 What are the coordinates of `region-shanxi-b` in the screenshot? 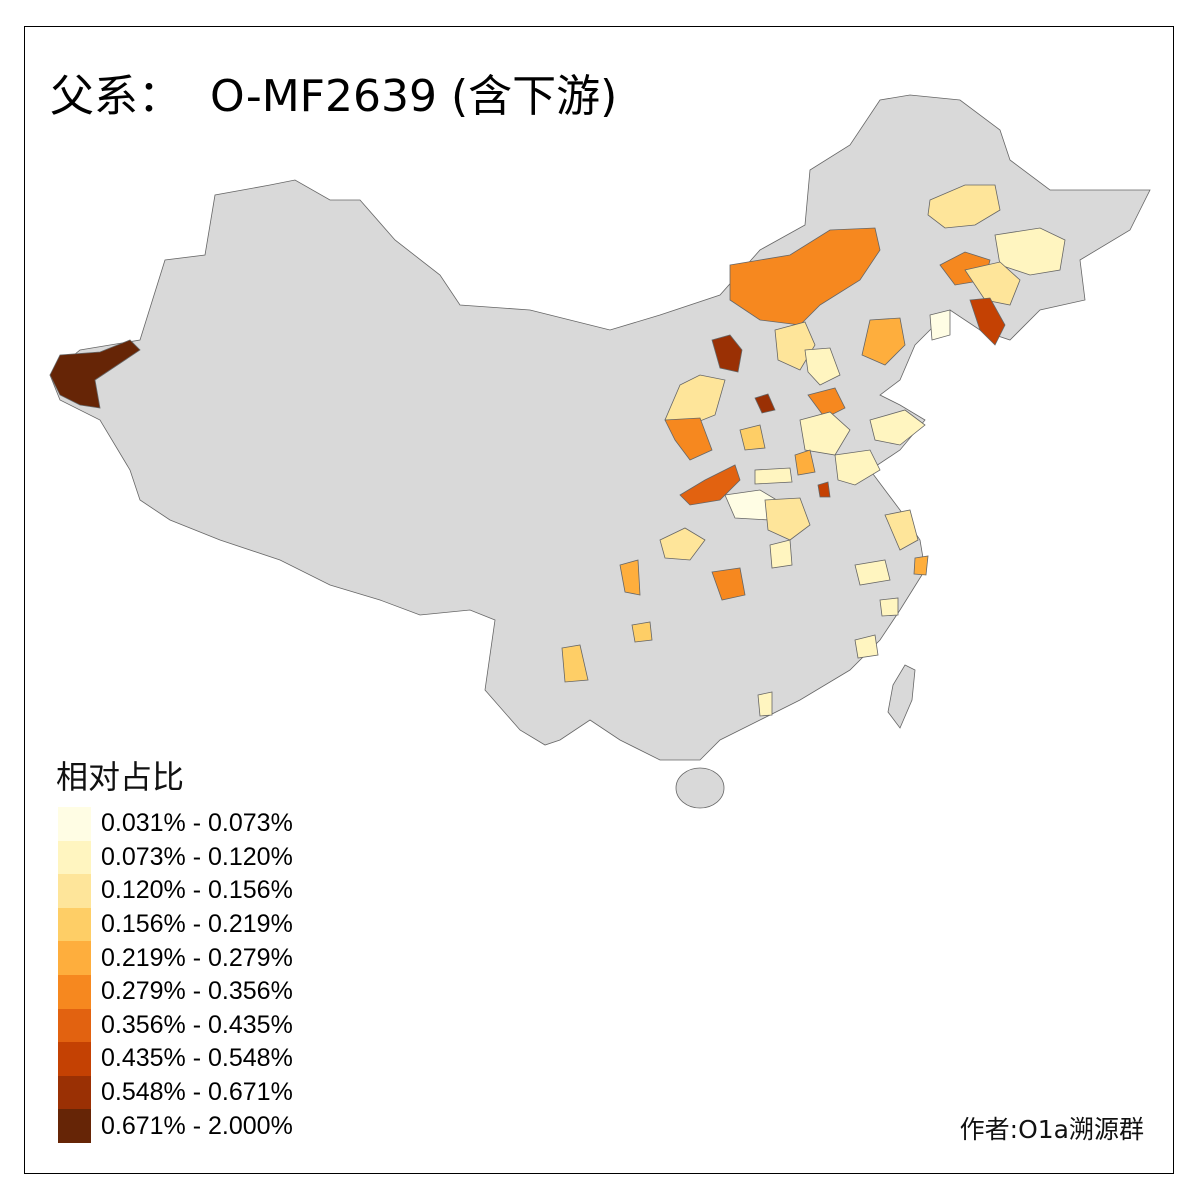 It's located at (688, 439).